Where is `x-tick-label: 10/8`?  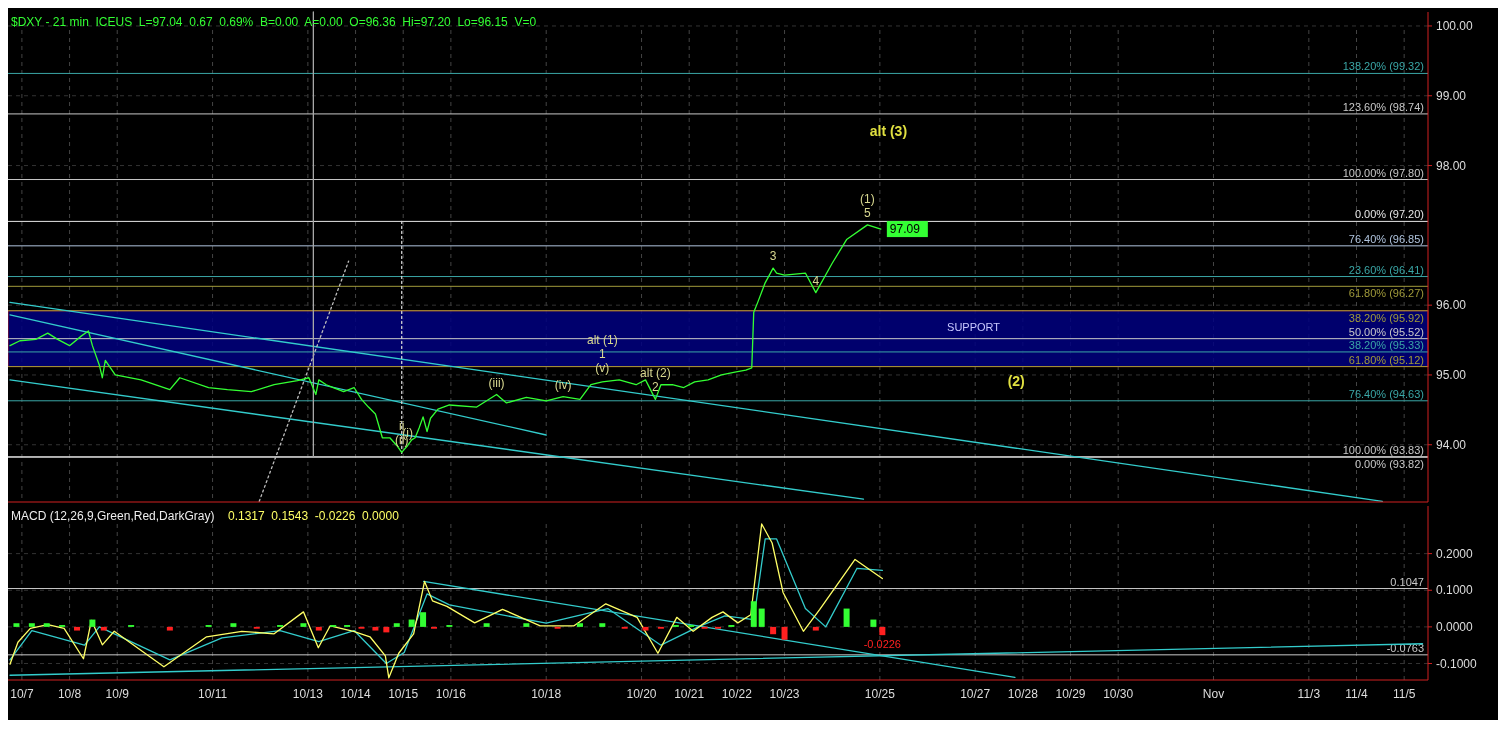
x-tick-label: 10/8 is located at coordinates (69, 694).